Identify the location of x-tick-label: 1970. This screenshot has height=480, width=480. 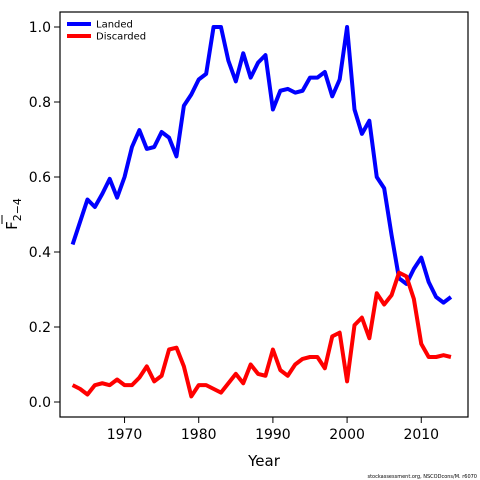
(125, 435).